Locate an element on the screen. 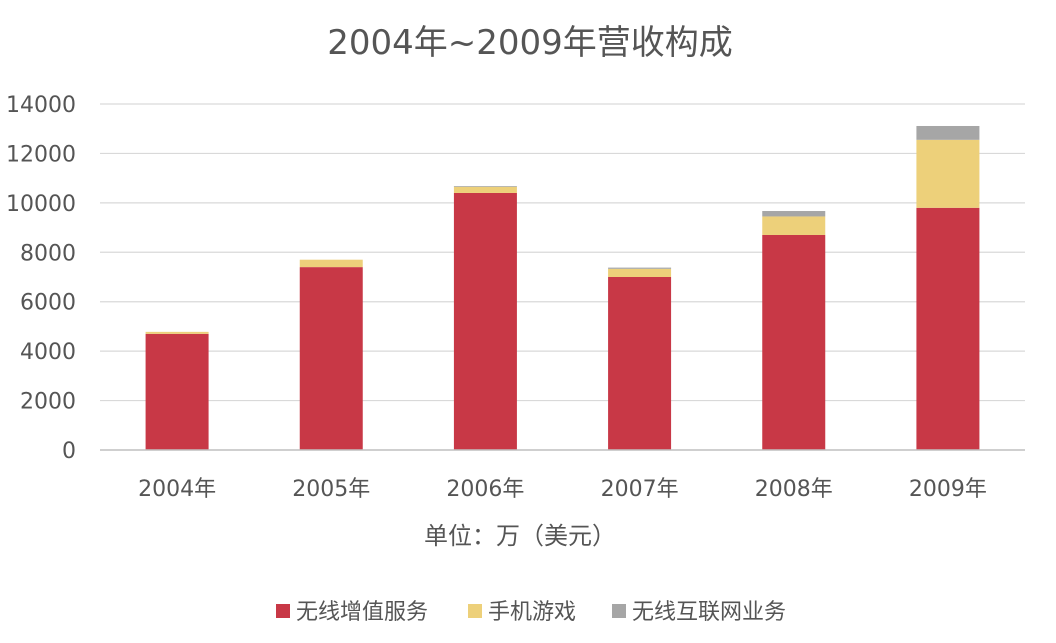 Image resolution: width=1056 pixels, height=643 pixels. y-tick-label: 10000 is located at coordinates (41, 204).